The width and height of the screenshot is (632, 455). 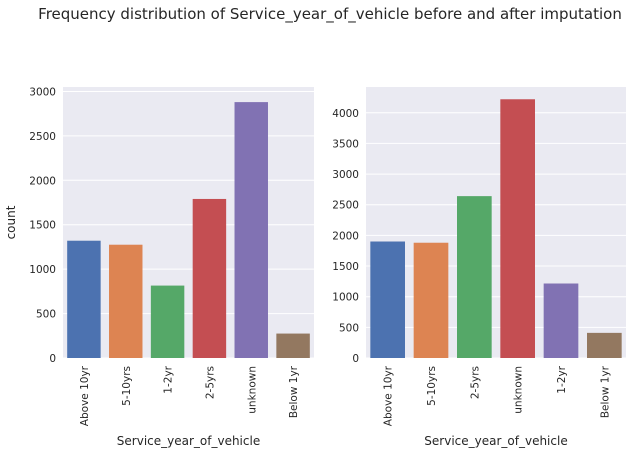 What do you see at coordinates (84, 299) in the screenshot?
I see `left-bar-above-10yr` at bounding box center [84, 299].